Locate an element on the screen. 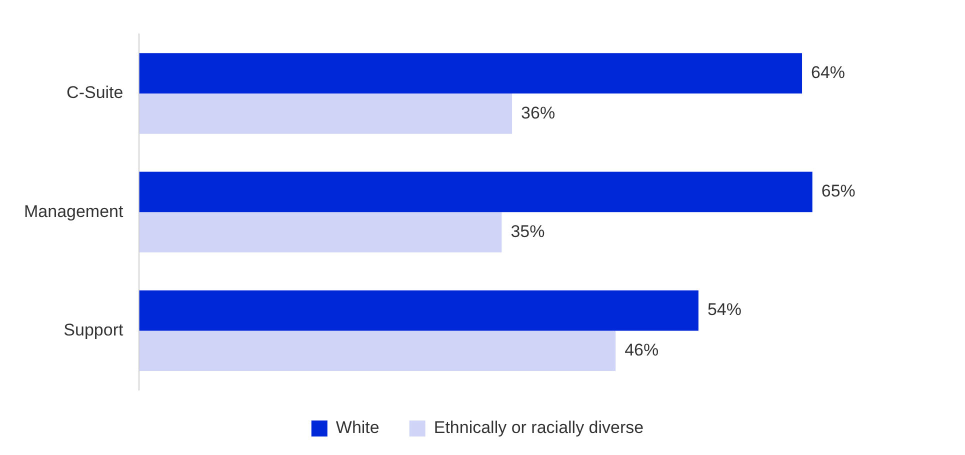  data-label: 65% is located at coordinates (838, 191).